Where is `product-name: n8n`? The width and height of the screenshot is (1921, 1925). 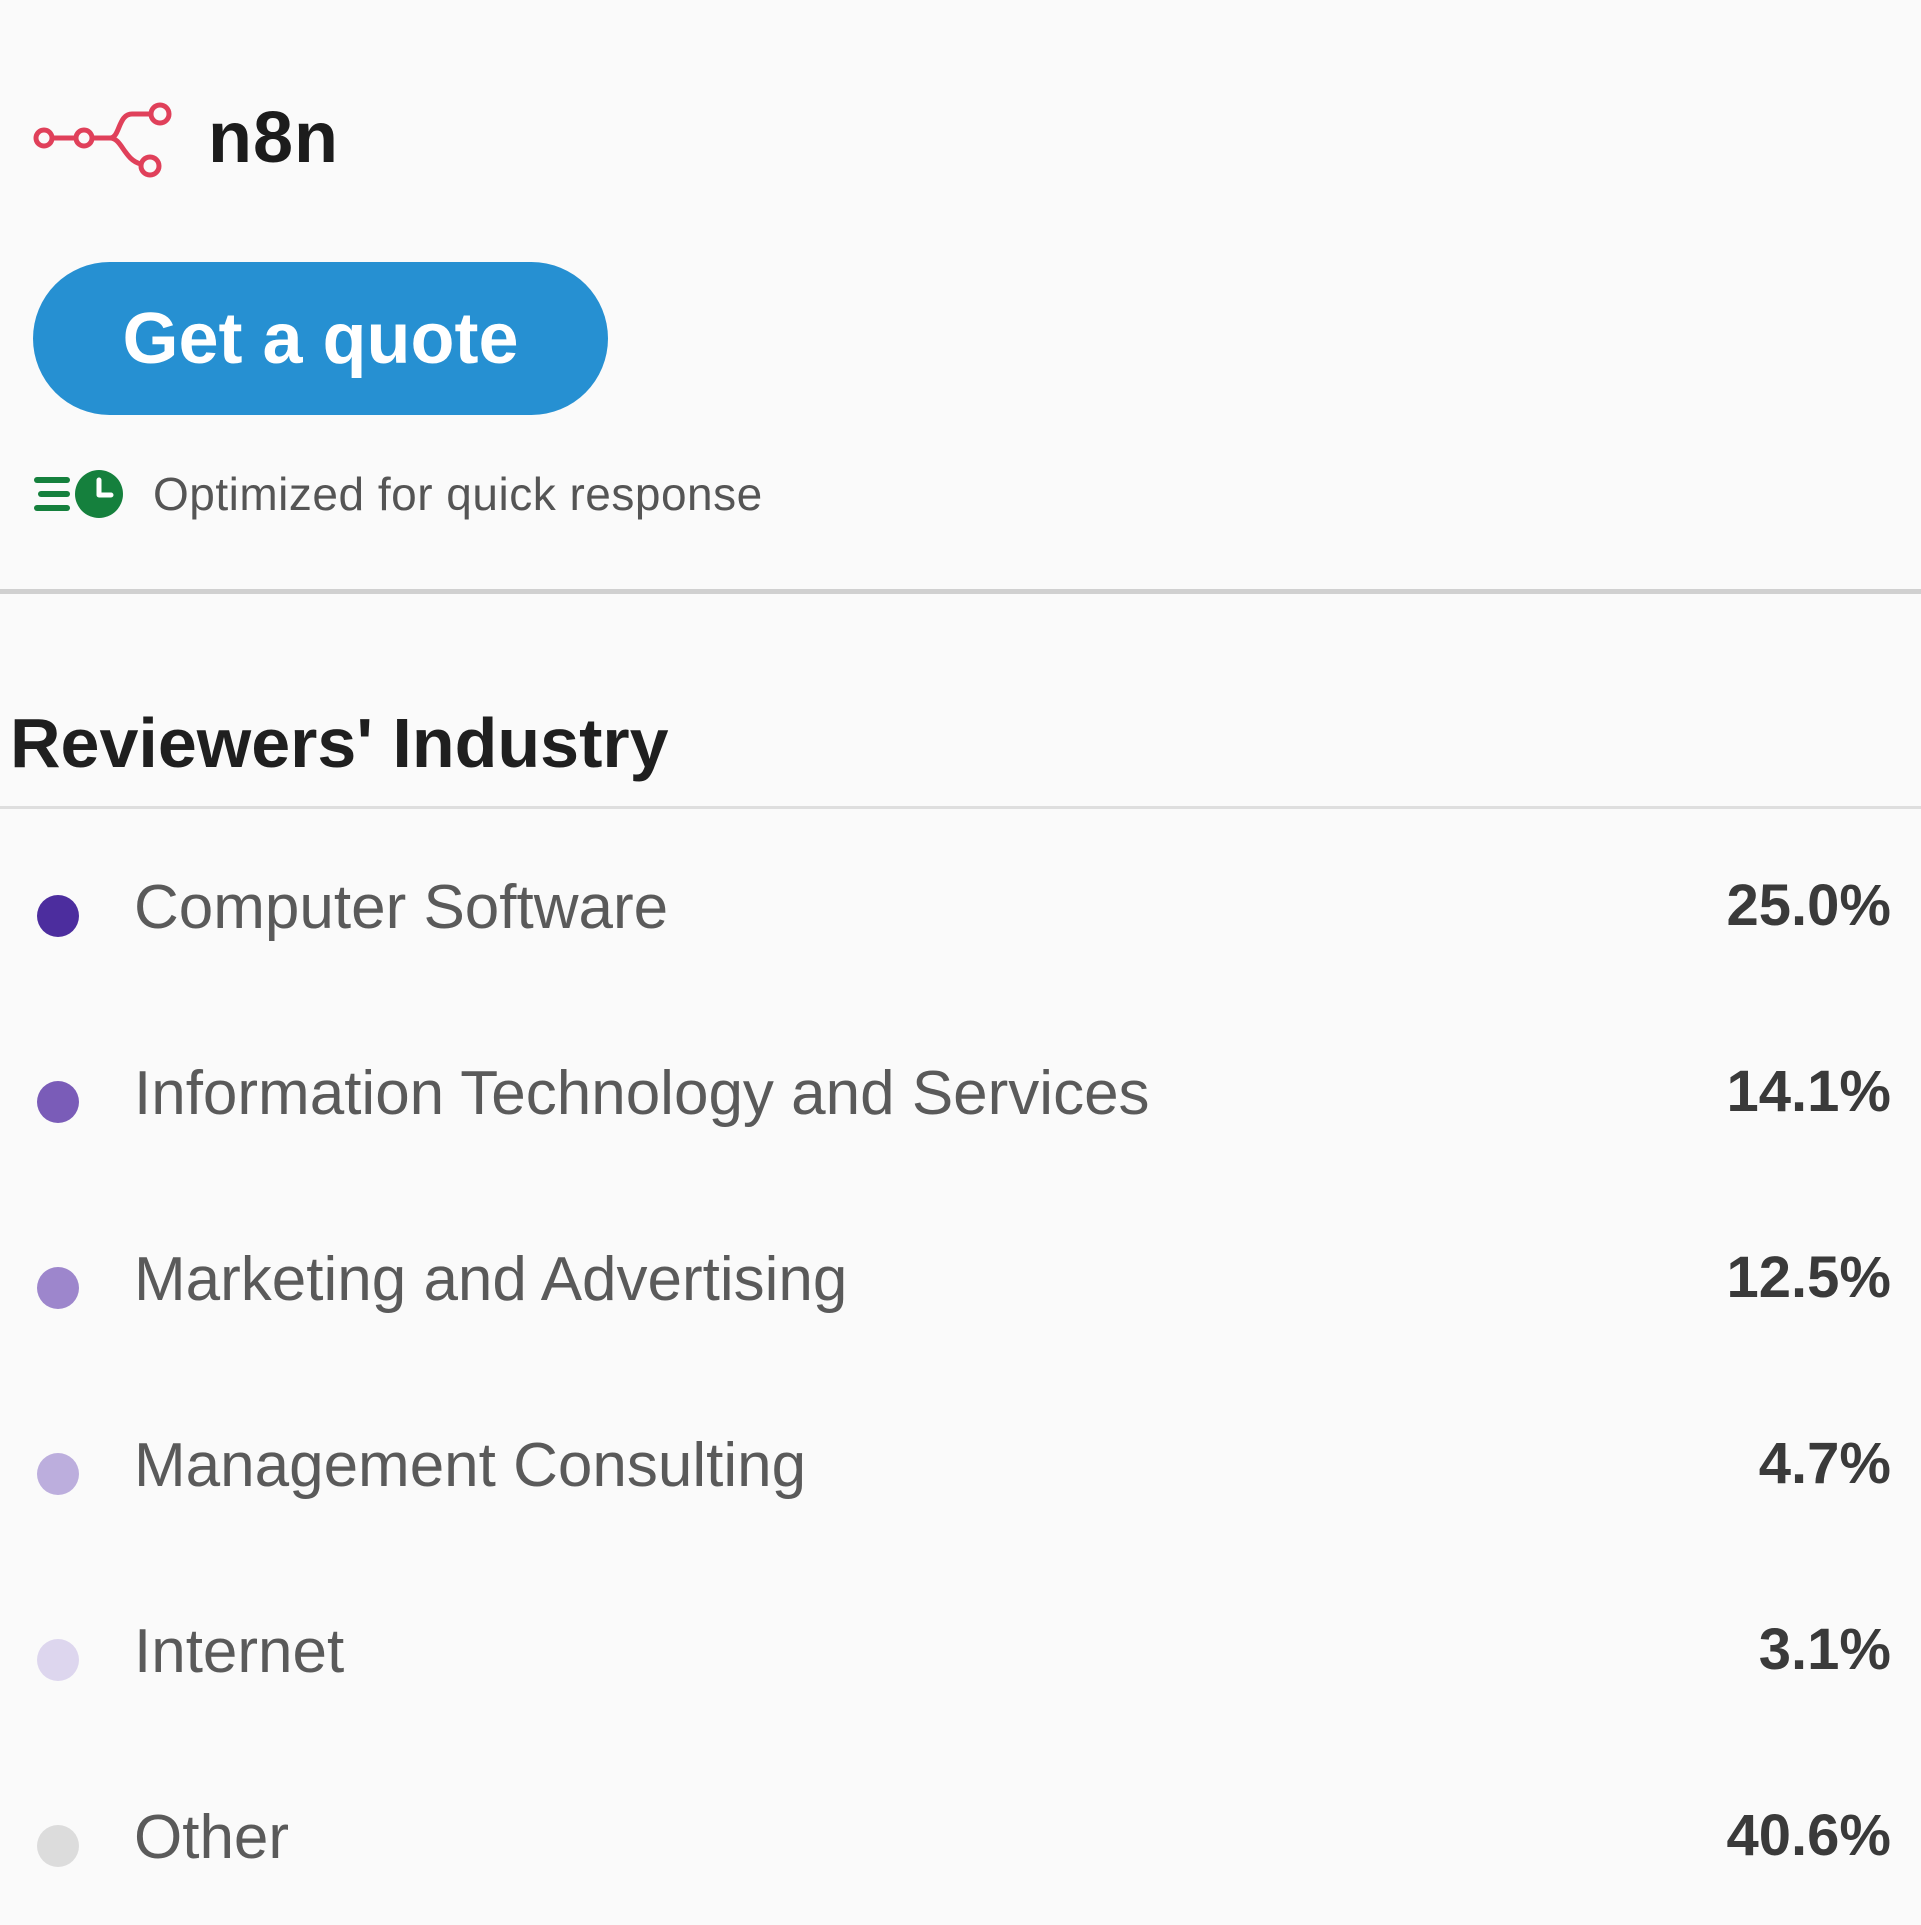
product-name: n8n is located at coordinates (274, 138).